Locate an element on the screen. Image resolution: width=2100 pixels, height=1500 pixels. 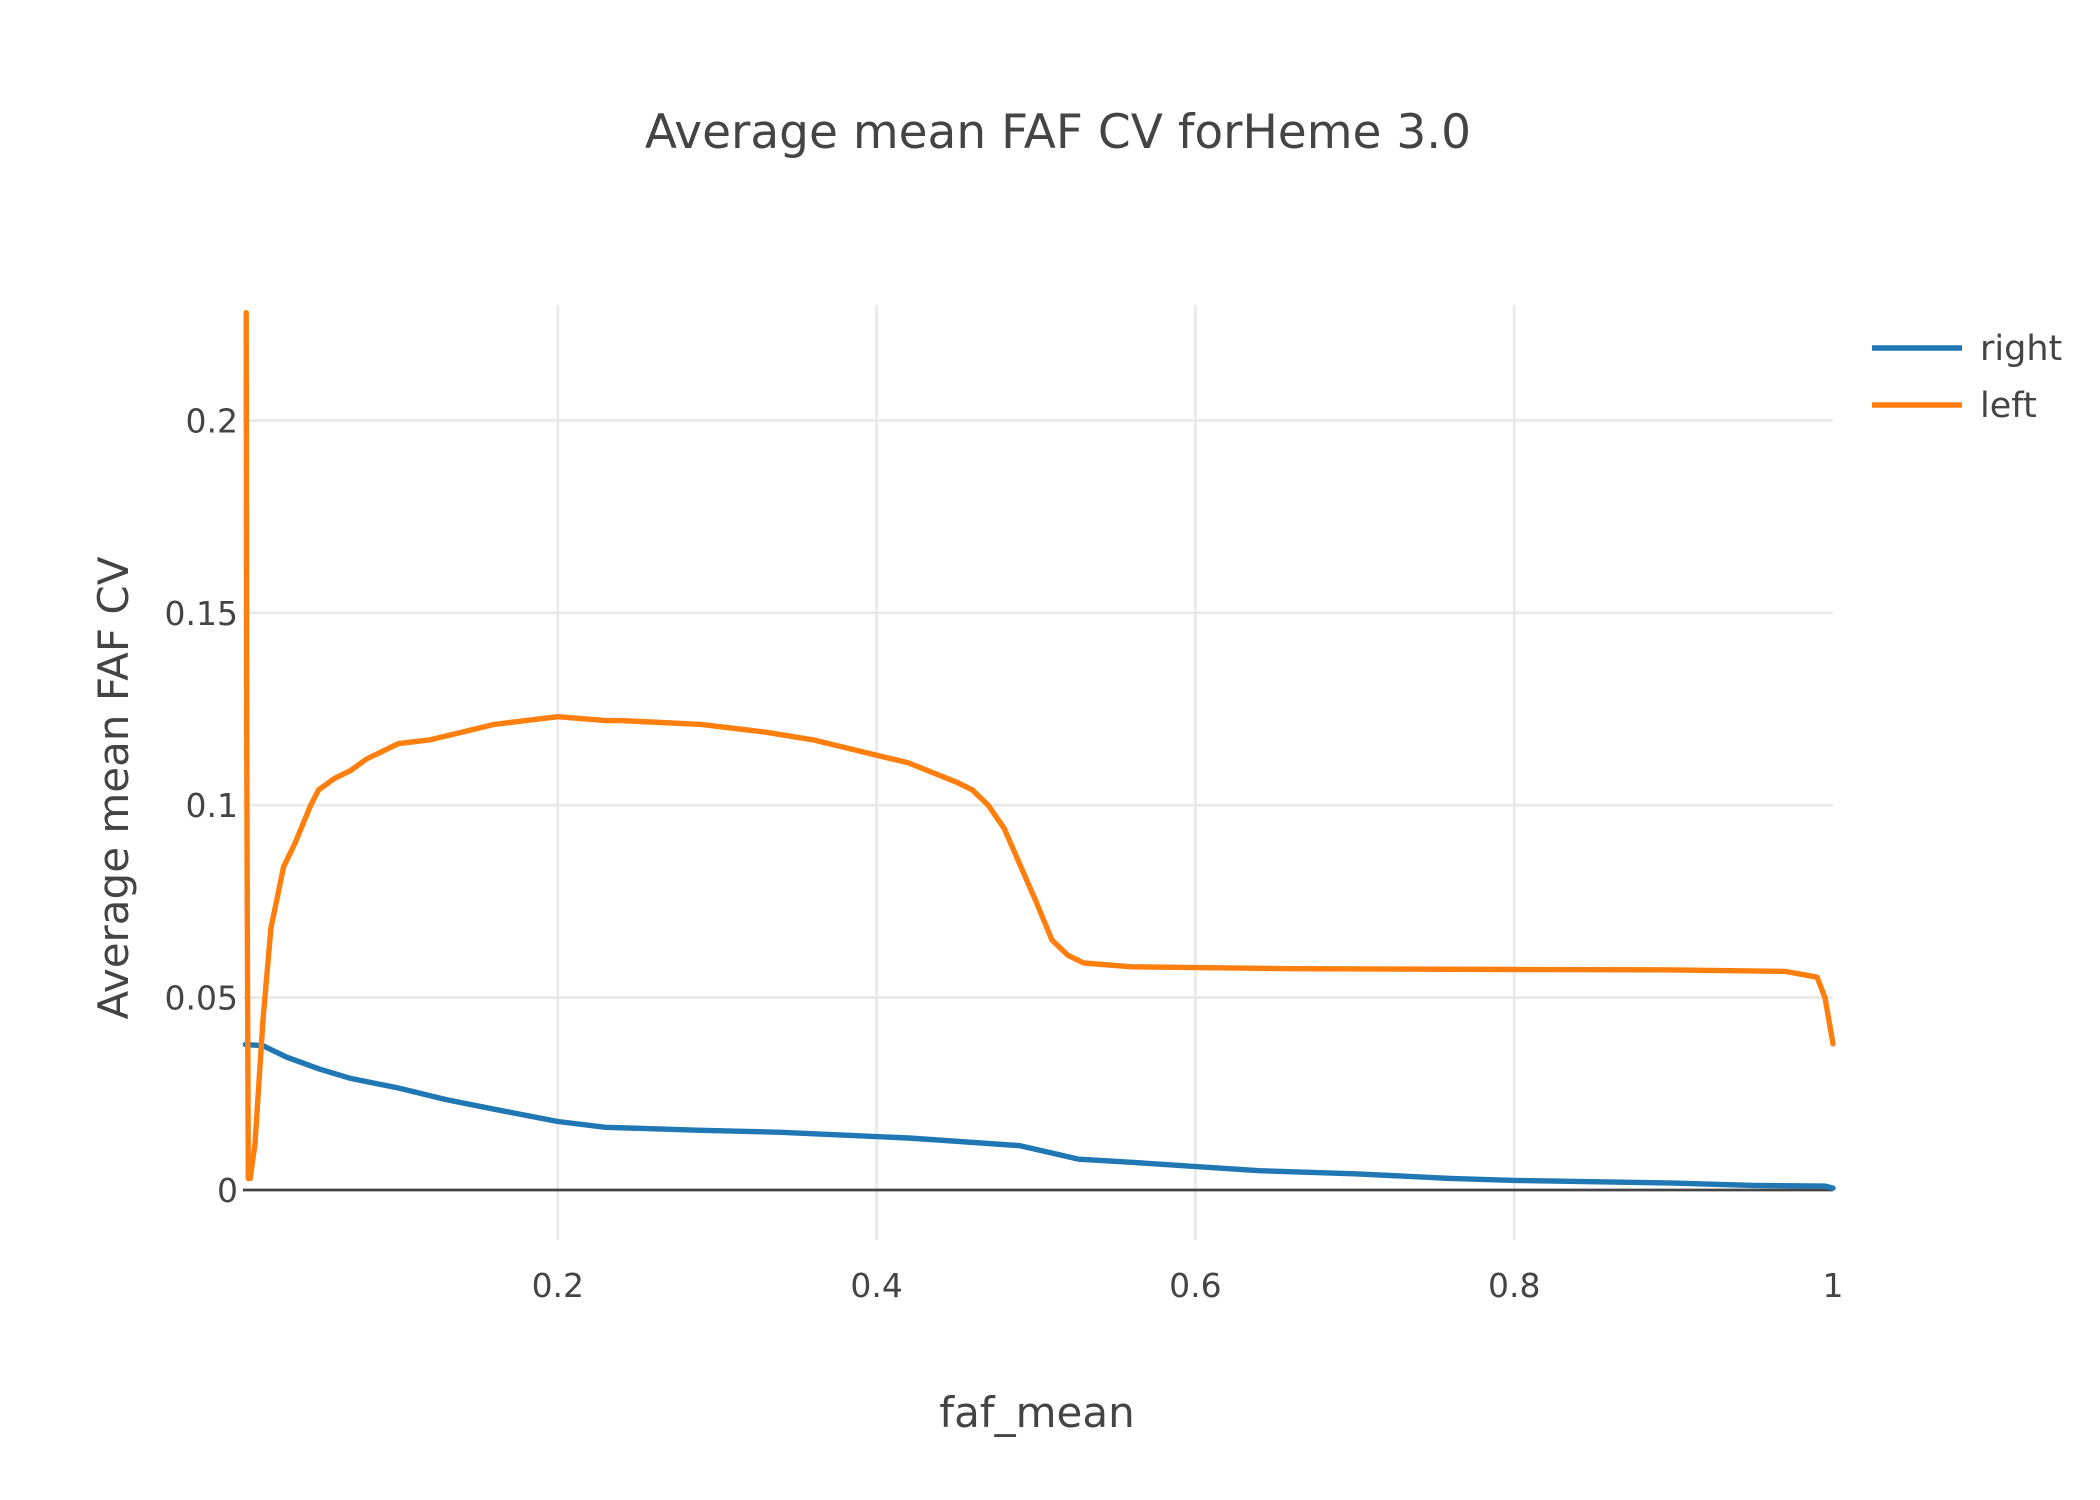
x-axis-title: faf_mean is located at coordinates (1036, 1412).